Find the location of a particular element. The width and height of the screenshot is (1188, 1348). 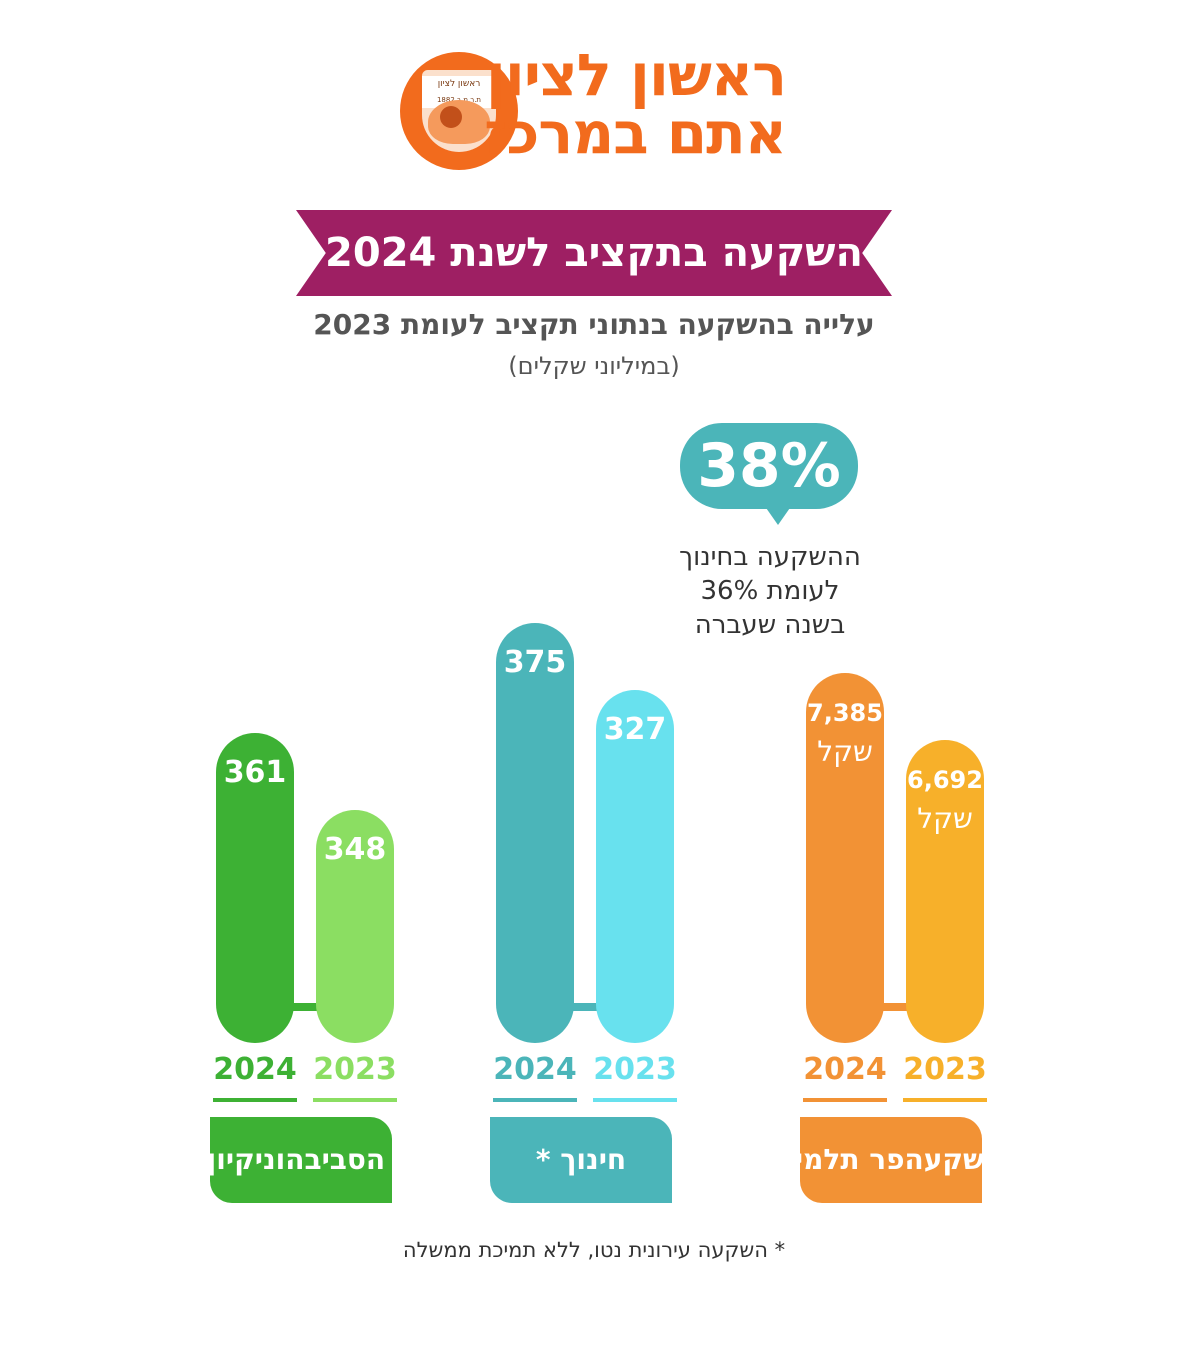

seal-text: ראשון לציון is located at coordinates (459, 84).